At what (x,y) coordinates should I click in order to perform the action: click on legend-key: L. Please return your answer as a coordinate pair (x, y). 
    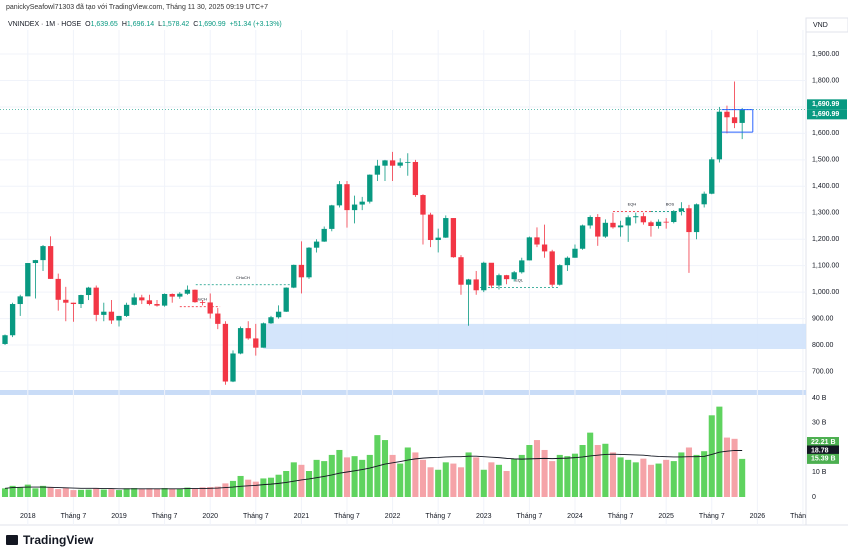
    Looking at the image, I should click on (160, 24).